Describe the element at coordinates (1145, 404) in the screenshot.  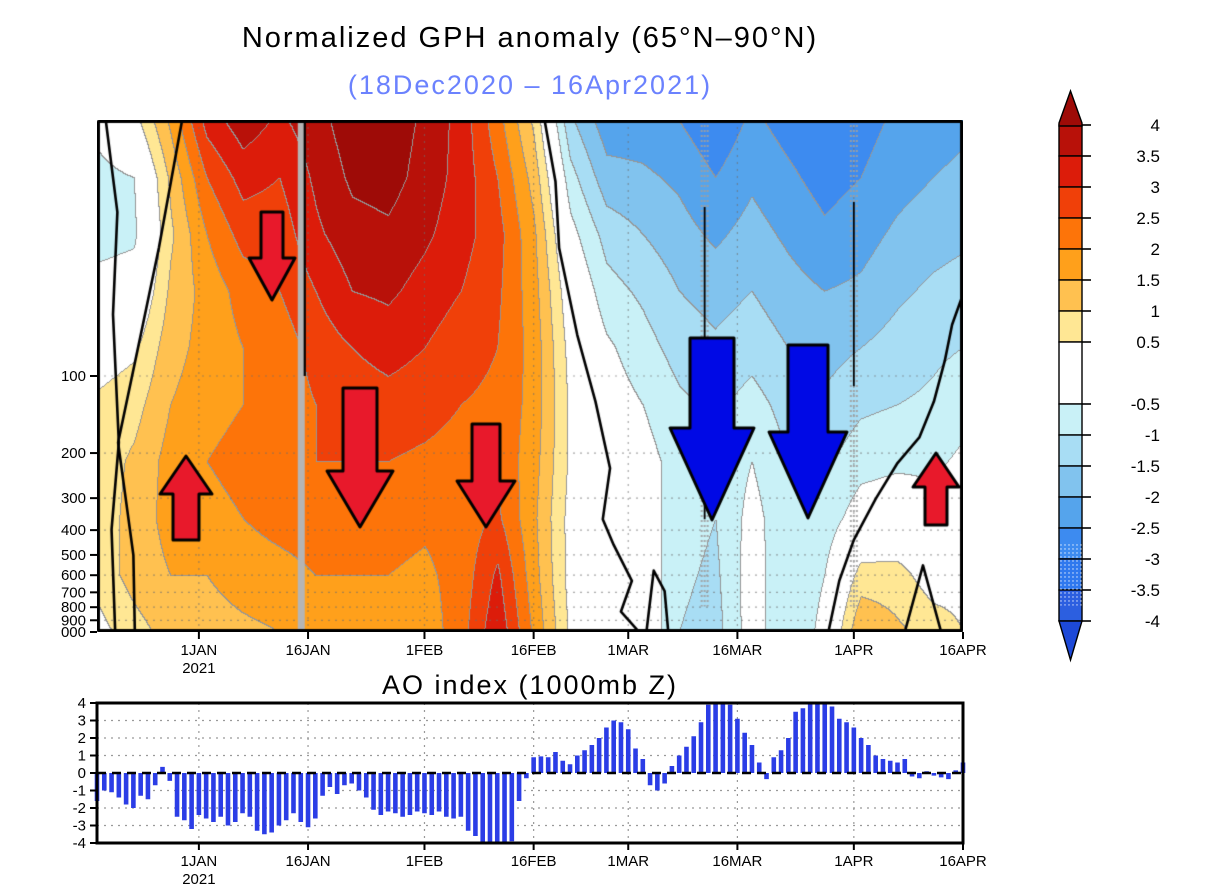
I see `svg-text: -0.5` at that location.